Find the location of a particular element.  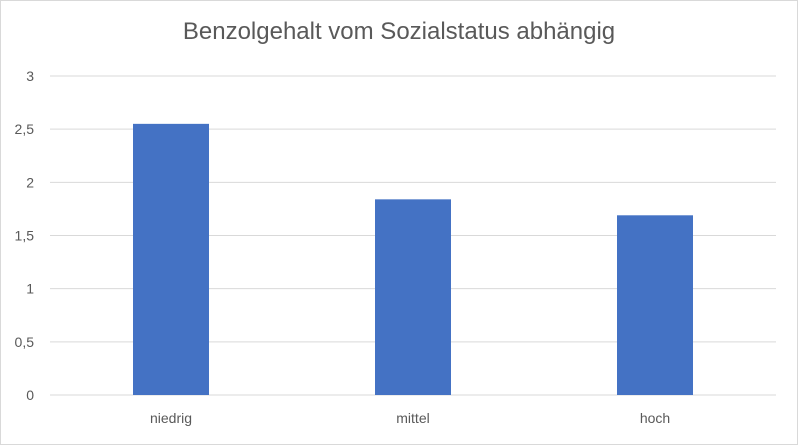

chart-title: Benzolgehalt vom Sozialstatus abhängig is located at coordinates (399, 31).